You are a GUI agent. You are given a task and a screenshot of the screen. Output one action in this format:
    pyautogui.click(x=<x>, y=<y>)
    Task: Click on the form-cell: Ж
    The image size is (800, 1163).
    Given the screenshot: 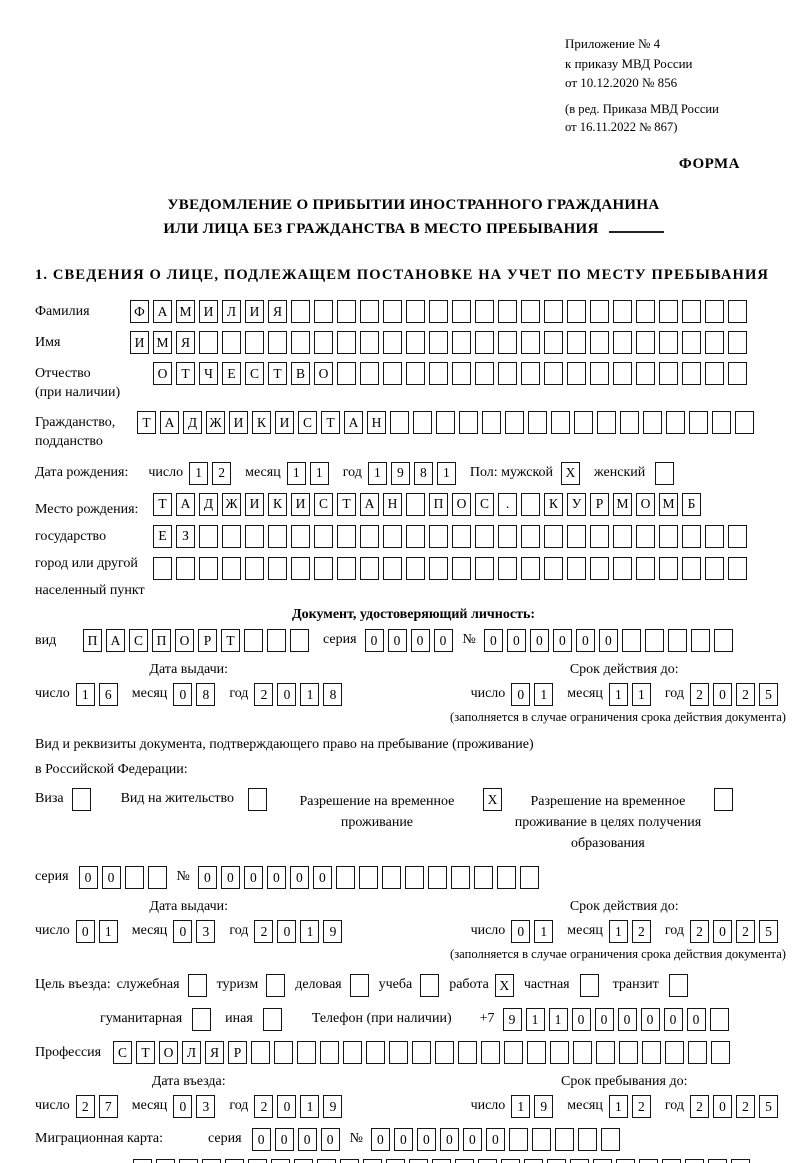 What is the action you would take?
    pyautogui.click(x=231, y=504)
    